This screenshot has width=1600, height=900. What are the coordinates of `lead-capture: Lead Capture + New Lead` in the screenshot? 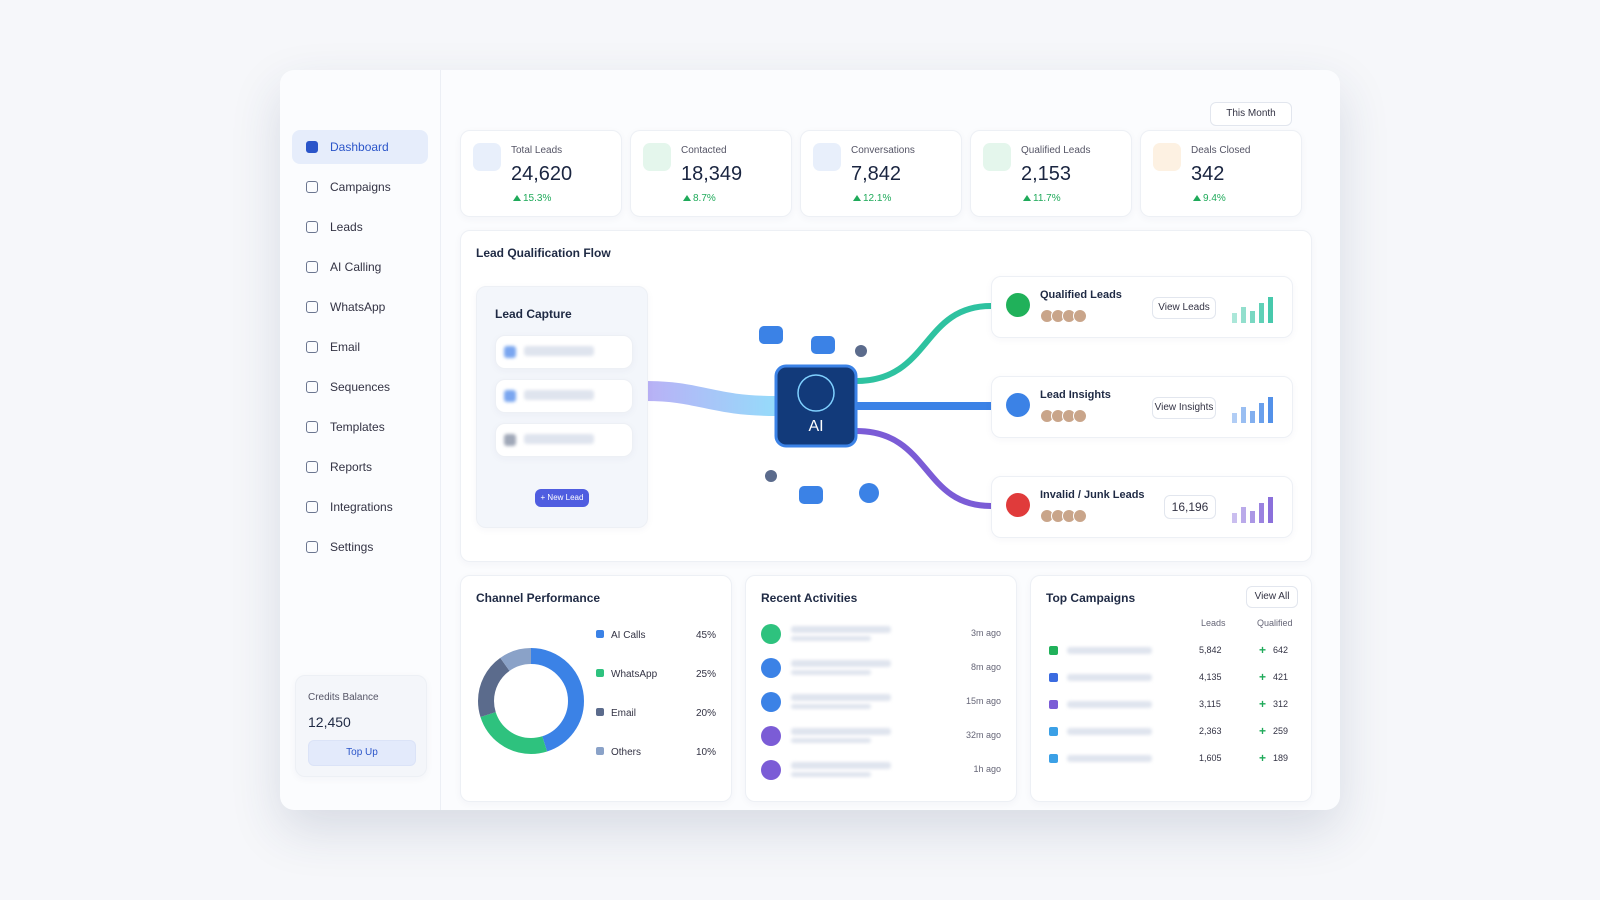 It's located at (562, 407).